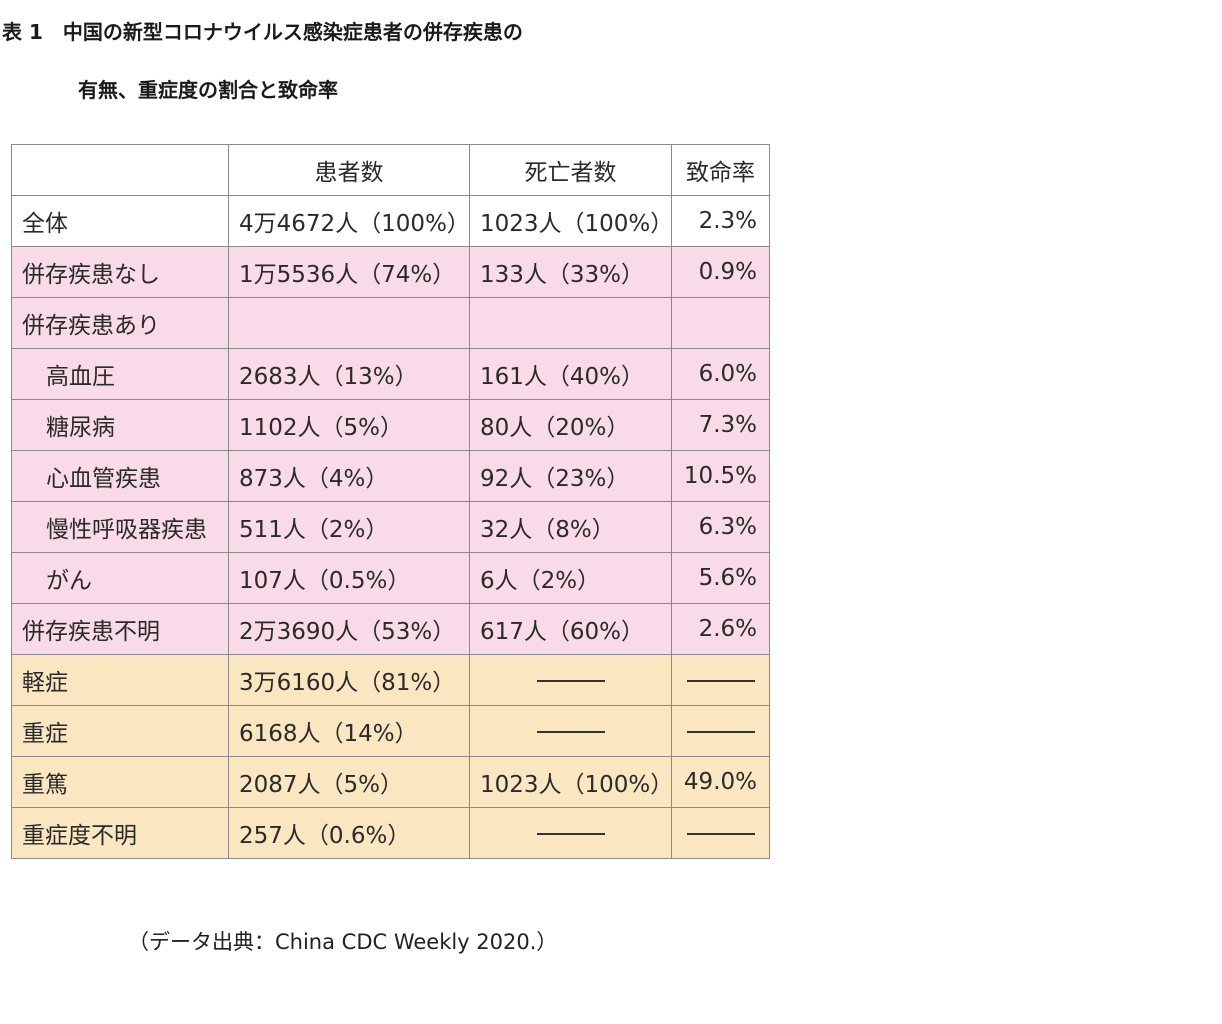 The image size is (1222, 1024). I want to click on table-row: 慢性呼吸器疾患 511人（2%） 32人（8%） 6.3%, so click(390, 527).